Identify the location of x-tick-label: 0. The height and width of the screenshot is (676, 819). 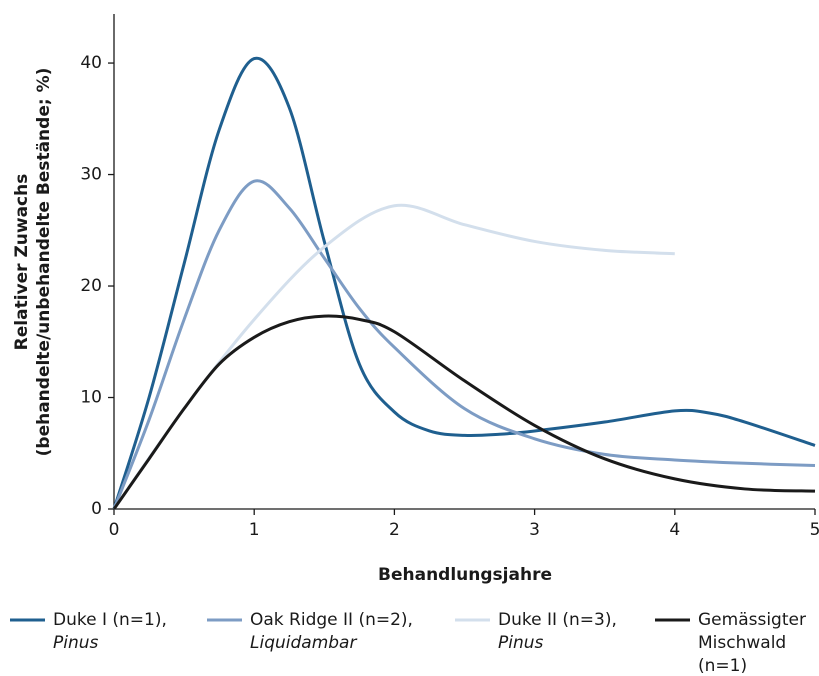
(114, 530).